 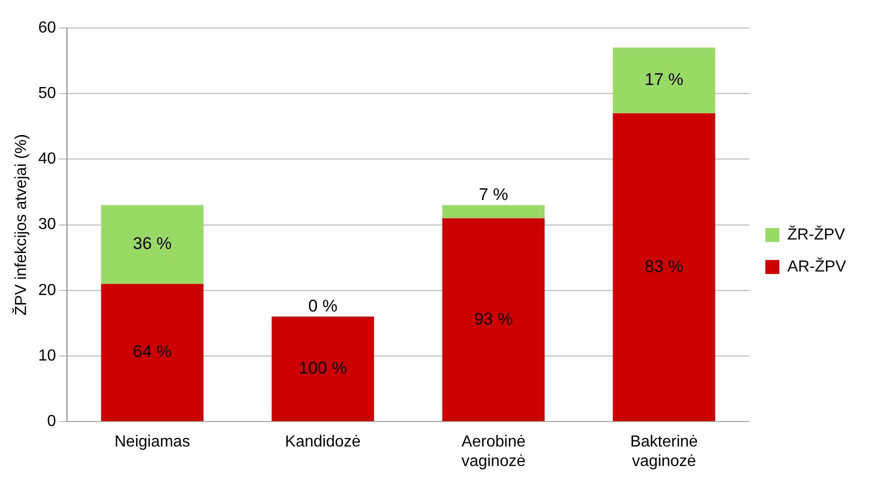 I want to click on annotation: 64 %, so click(x=152, y=352).